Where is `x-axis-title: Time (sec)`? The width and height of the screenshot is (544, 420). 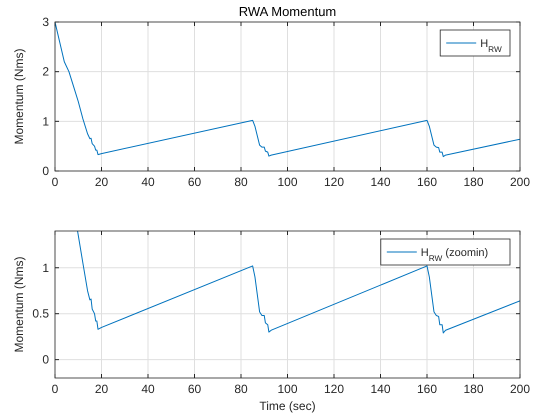
x-axis-title: Time (sec) is located at coordinates (287, 406).